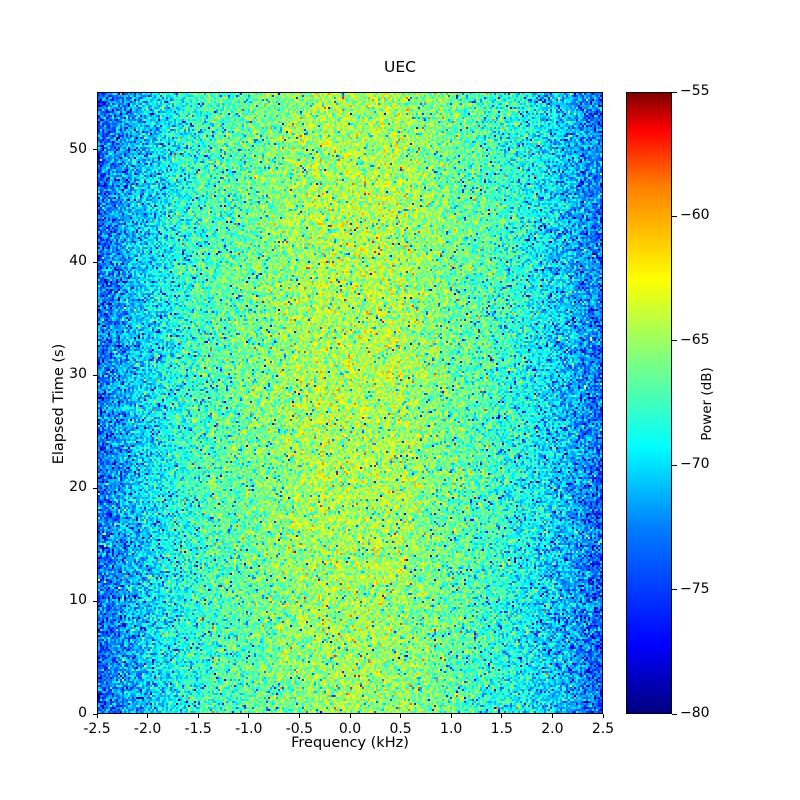 The image size is (800, 800). What do you see at coordinates (451, 729) in the screenshot?
I see `x-tick-label: 1.0` at bounding box center [451, 729].